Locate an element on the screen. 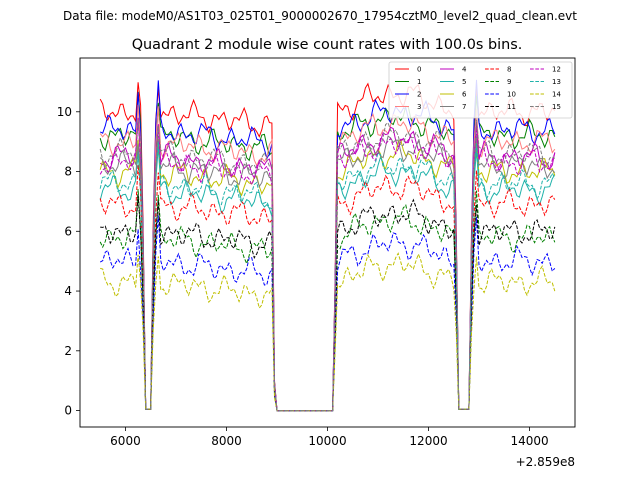 This screenshot has height=480, width=640. legend-label: 8 is located at coordinates (509, 70).